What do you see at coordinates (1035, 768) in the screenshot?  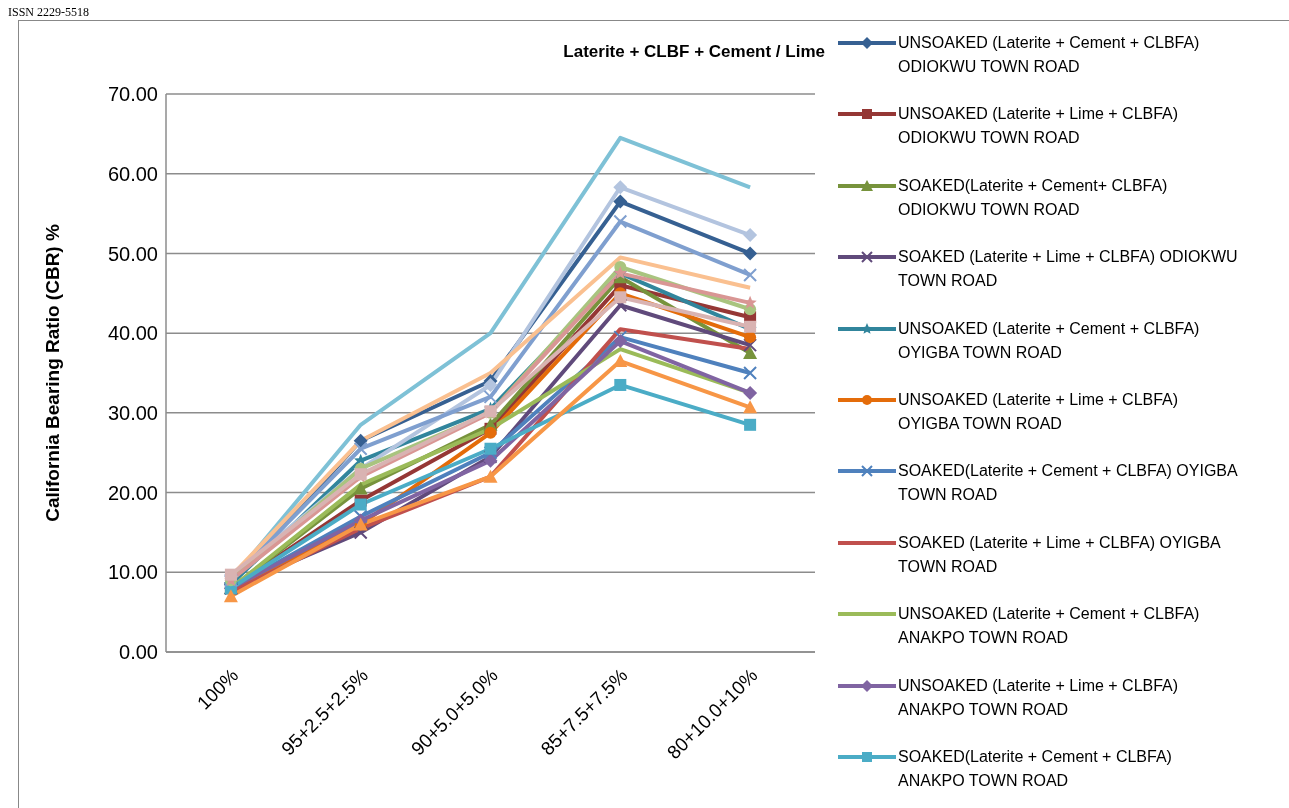 I see `legend-label: SOAKED(Laterite + Cement + CLBFA) ANAKPO TOWN ROAD` at bounding box center [1035, 768].